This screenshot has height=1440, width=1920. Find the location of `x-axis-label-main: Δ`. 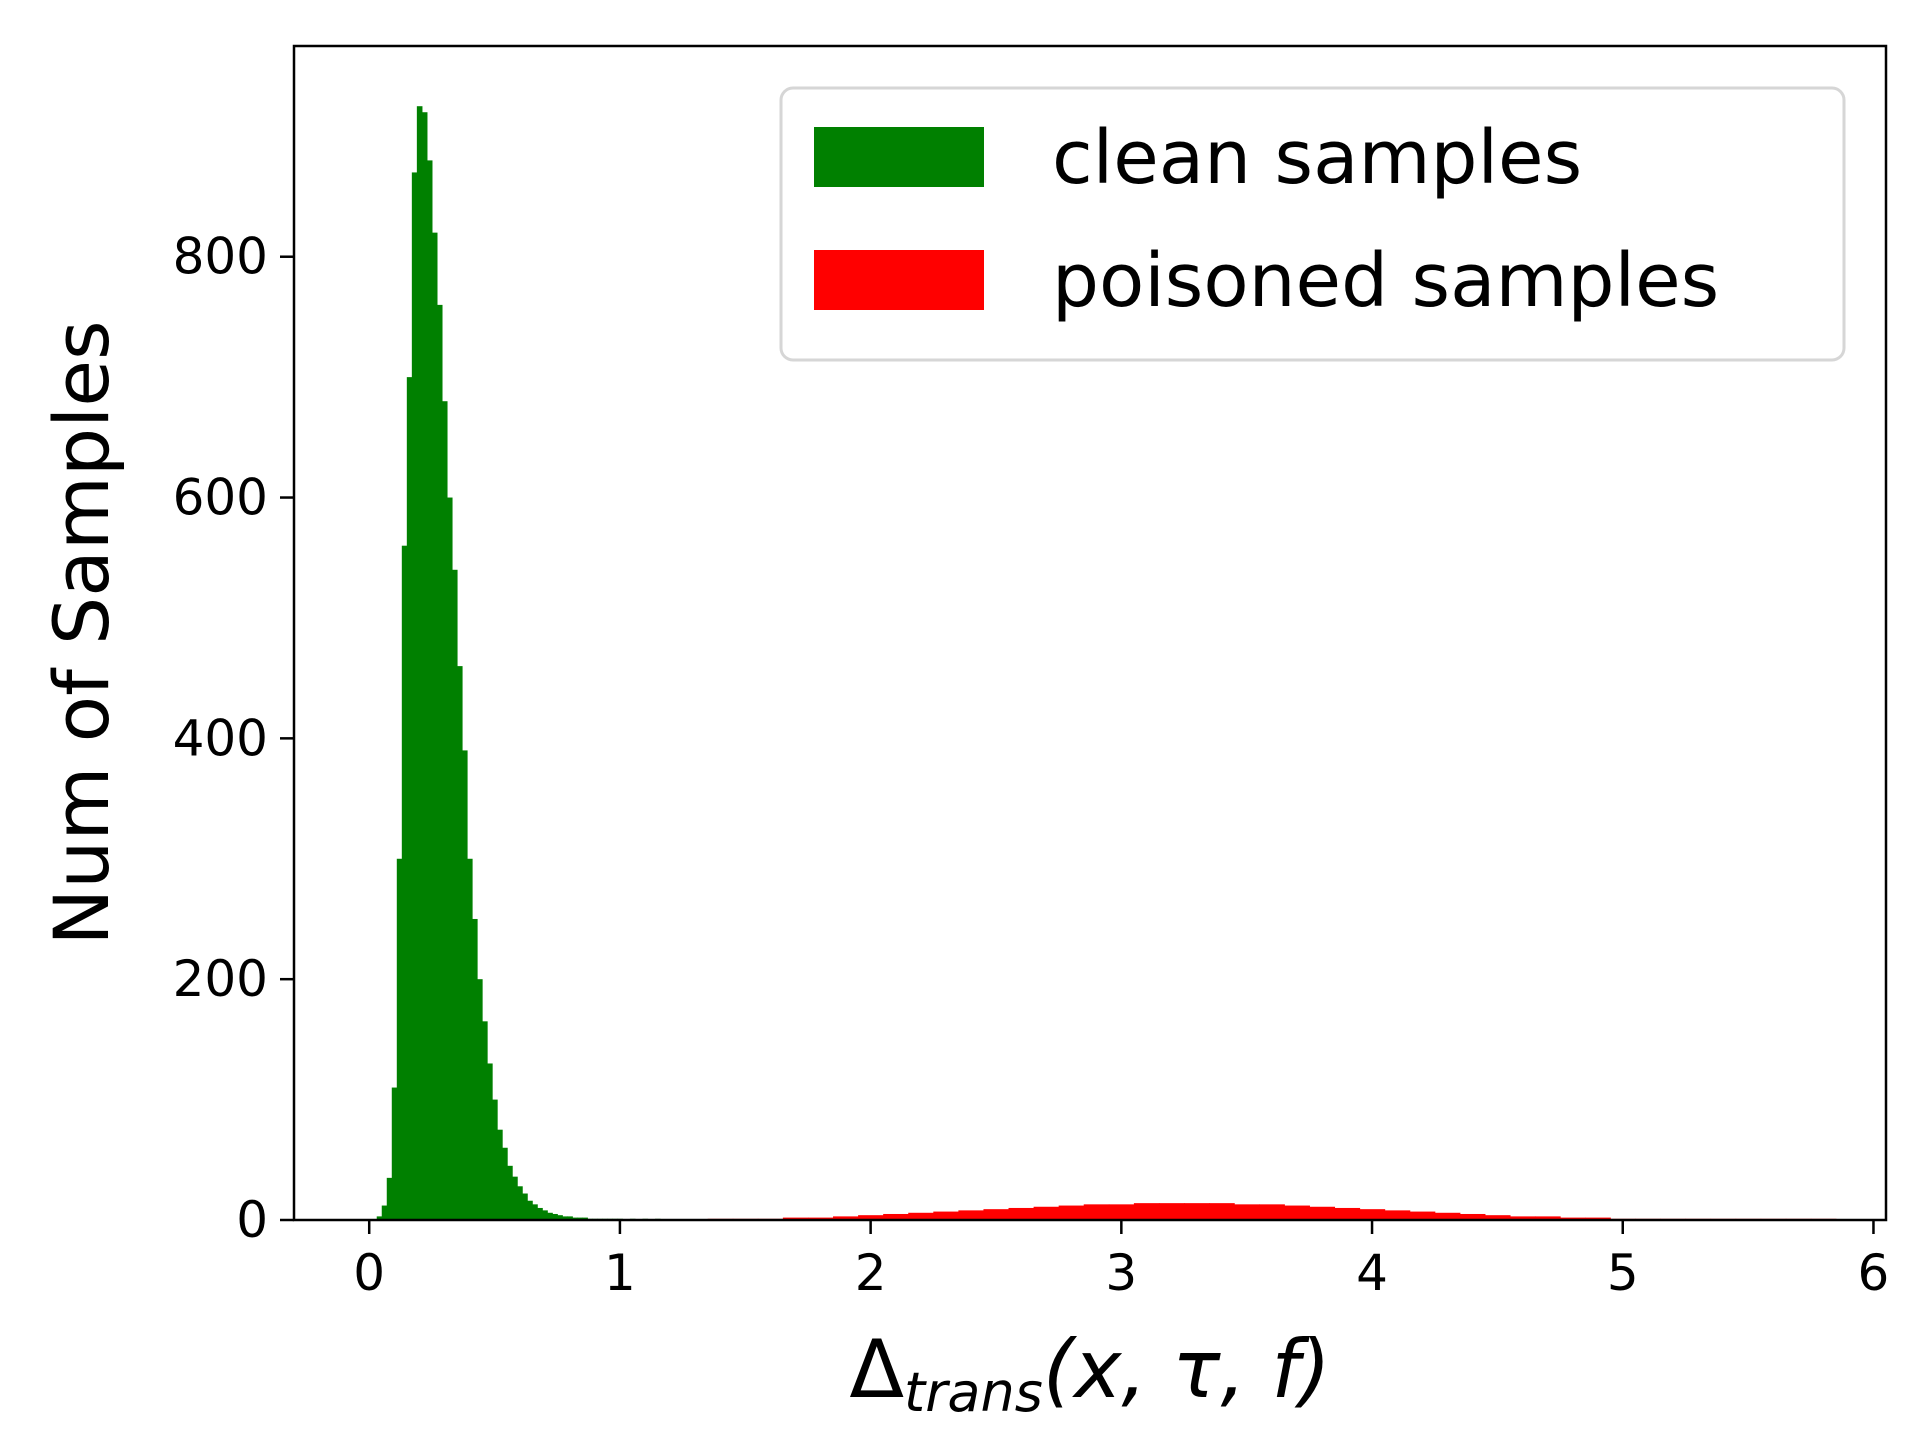

x-axis-label-main: Δ is located at coordinates (876, 1369).